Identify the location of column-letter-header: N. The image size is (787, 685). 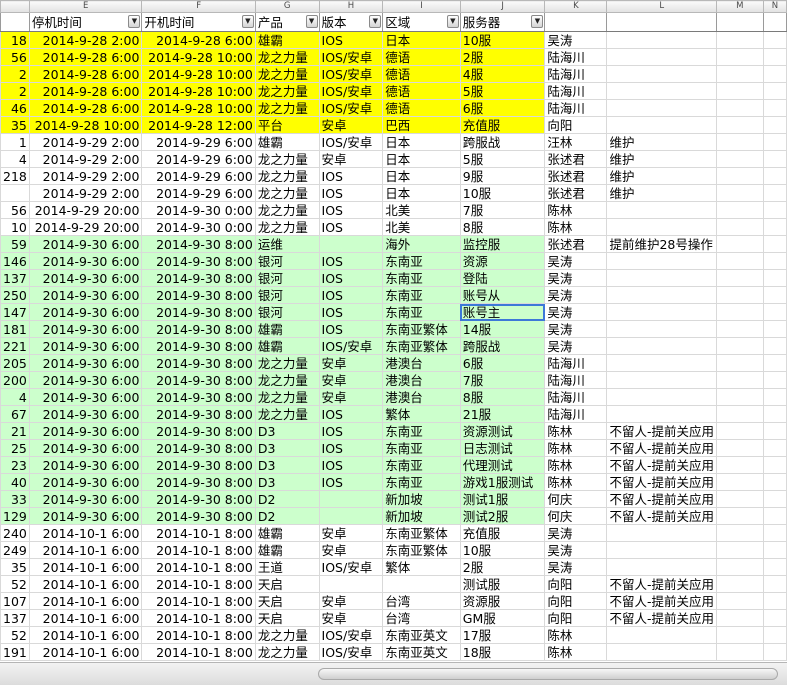
(774, 6).